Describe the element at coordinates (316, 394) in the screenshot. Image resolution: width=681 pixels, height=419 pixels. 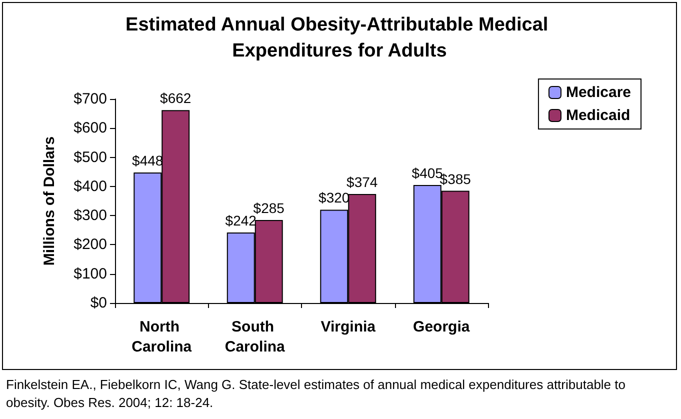
I see `text: Finkelstein EA., Fiebelkorn IC, Wang G. State-level estimates of annual medical expenditures attributable to obesity. Obes Res. 2004; 12: 18-24.` at that location.